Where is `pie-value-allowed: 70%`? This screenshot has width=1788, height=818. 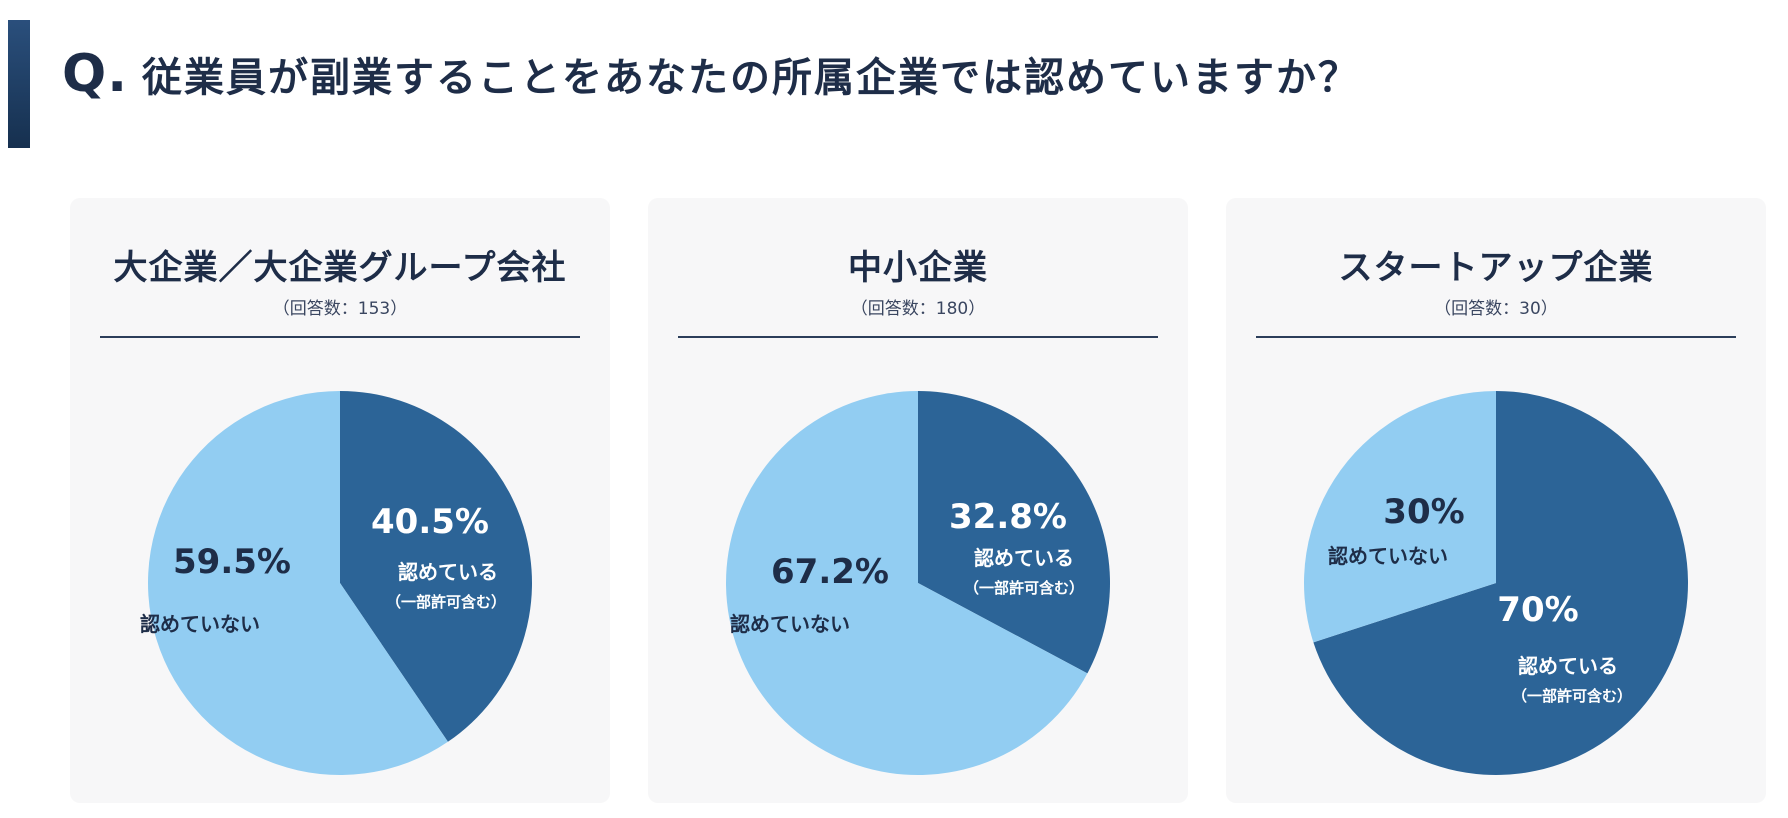
pie-value-allowed: 70% is located at coordinates (1537, 610).